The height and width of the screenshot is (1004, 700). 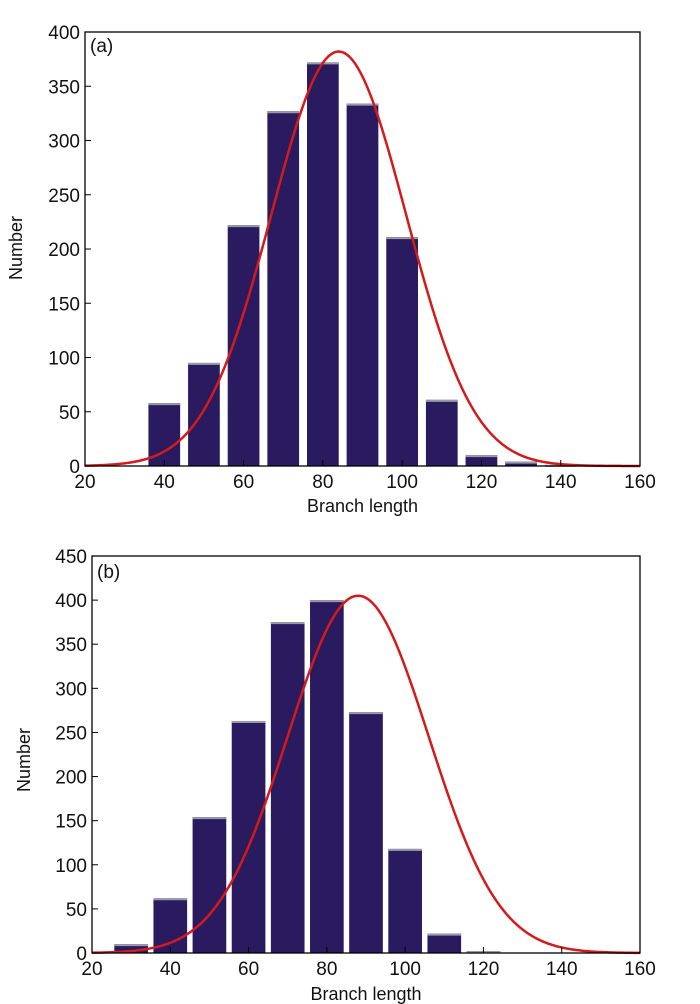 What do you see at coordinates (101, 46) in the screenshot?
I see `panel-label: (a)` at bounding box center [101, 46].